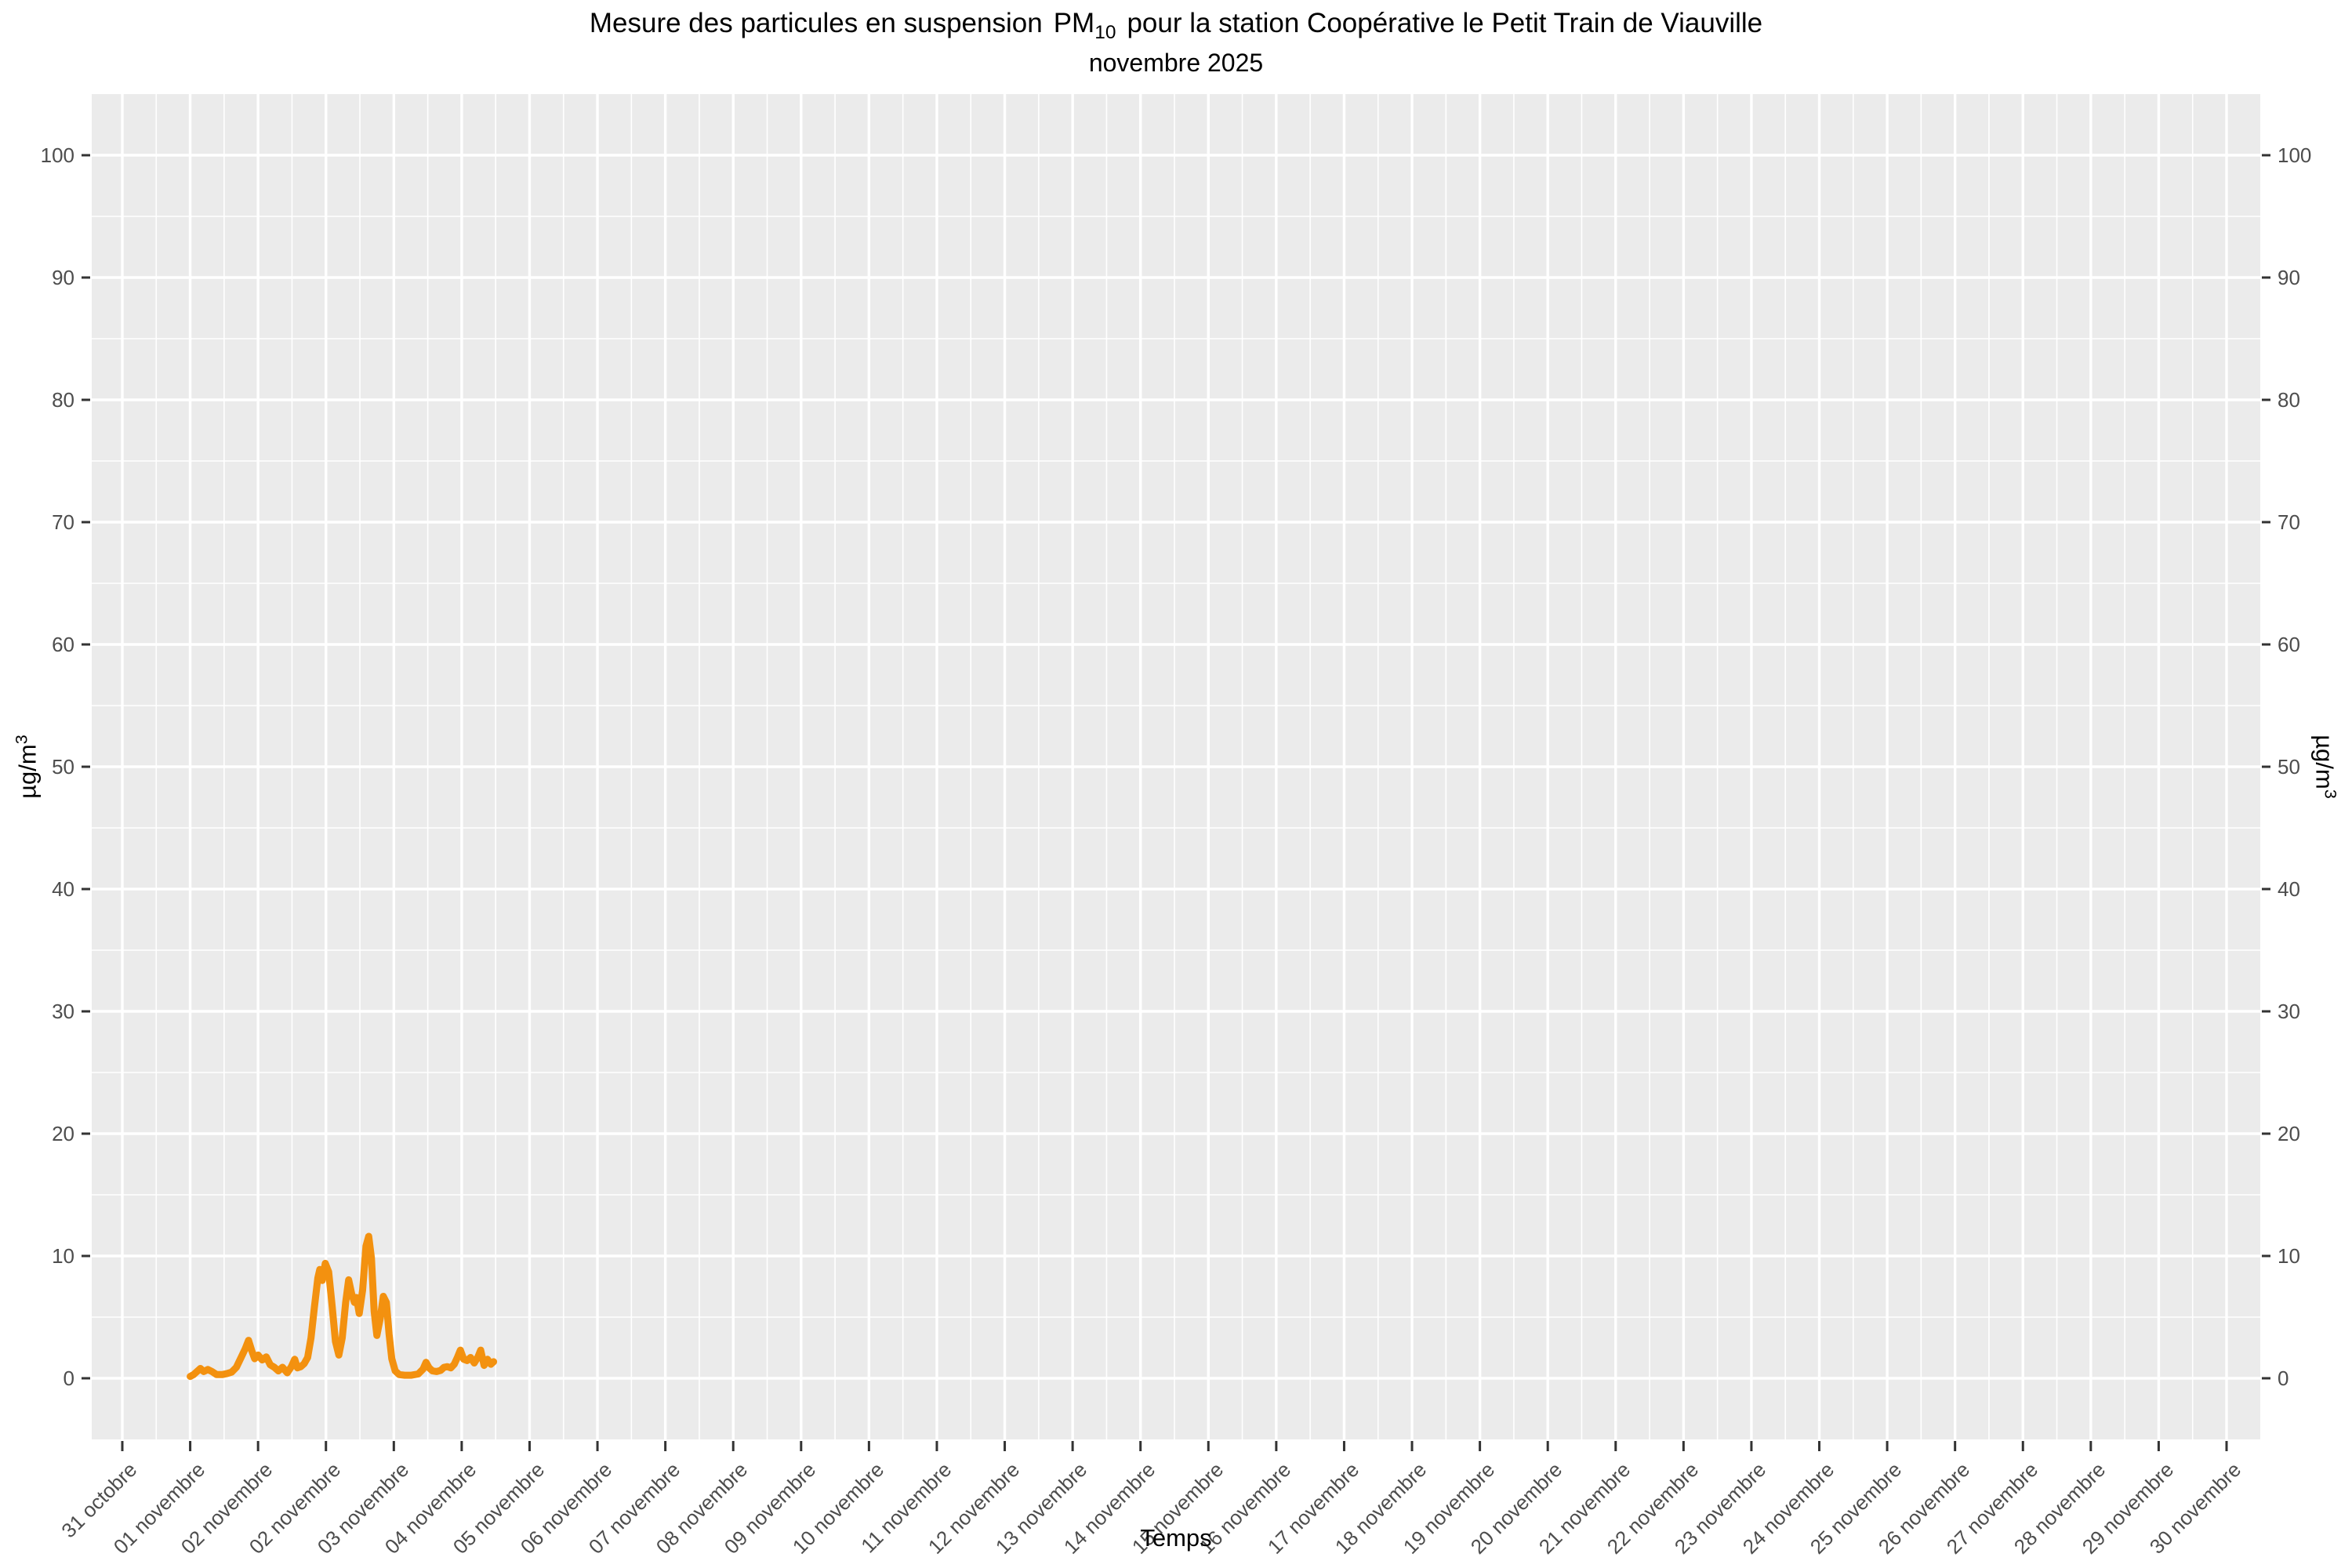  Describe the element at coordinates (1176, 63) in the screenshot. I see `chart-subtitle: novembre 2025` at that location.